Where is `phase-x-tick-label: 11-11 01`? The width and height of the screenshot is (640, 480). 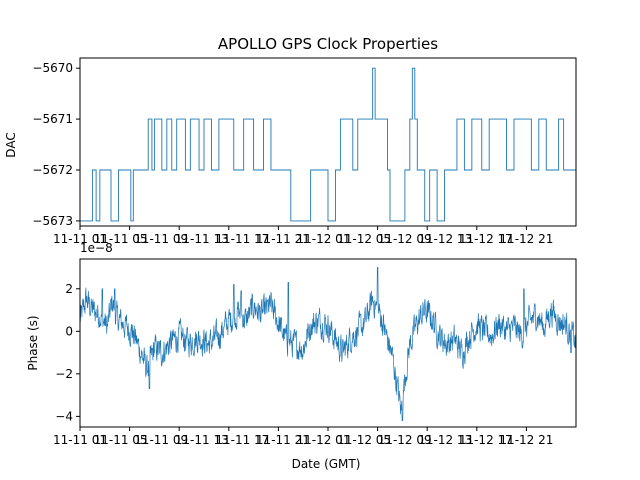 phase-x-tick-label: 11-11 01 is located at coordinates (80, 440).